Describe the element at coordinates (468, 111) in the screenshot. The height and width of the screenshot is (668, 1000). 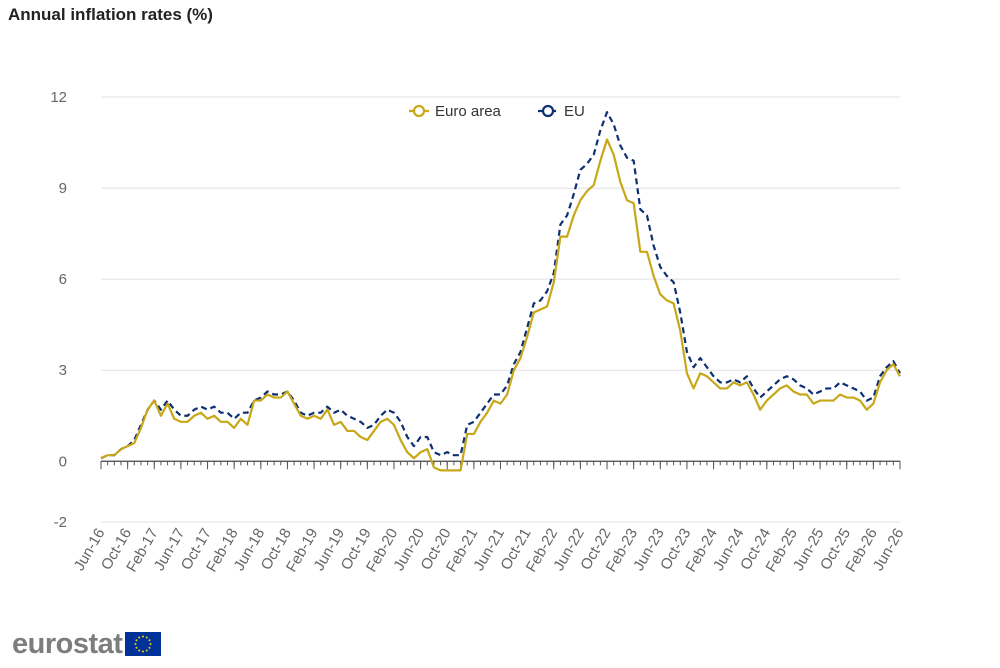
I see `legend-label: Euro area` at that location.